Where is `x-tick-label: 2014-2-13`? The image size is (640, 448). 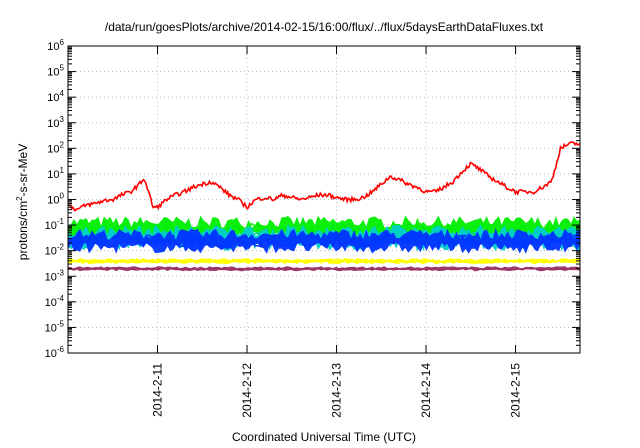 x-tick-label: 2014-2-13 is located at coordinates (337, 390).